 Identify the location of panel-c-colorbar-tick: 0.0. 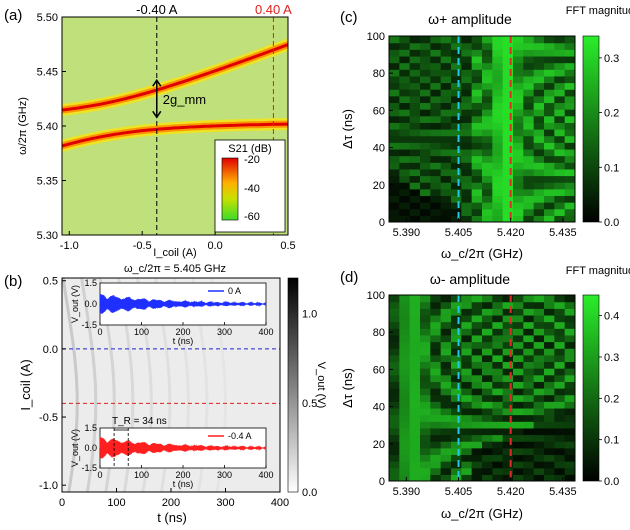
(611, 223).